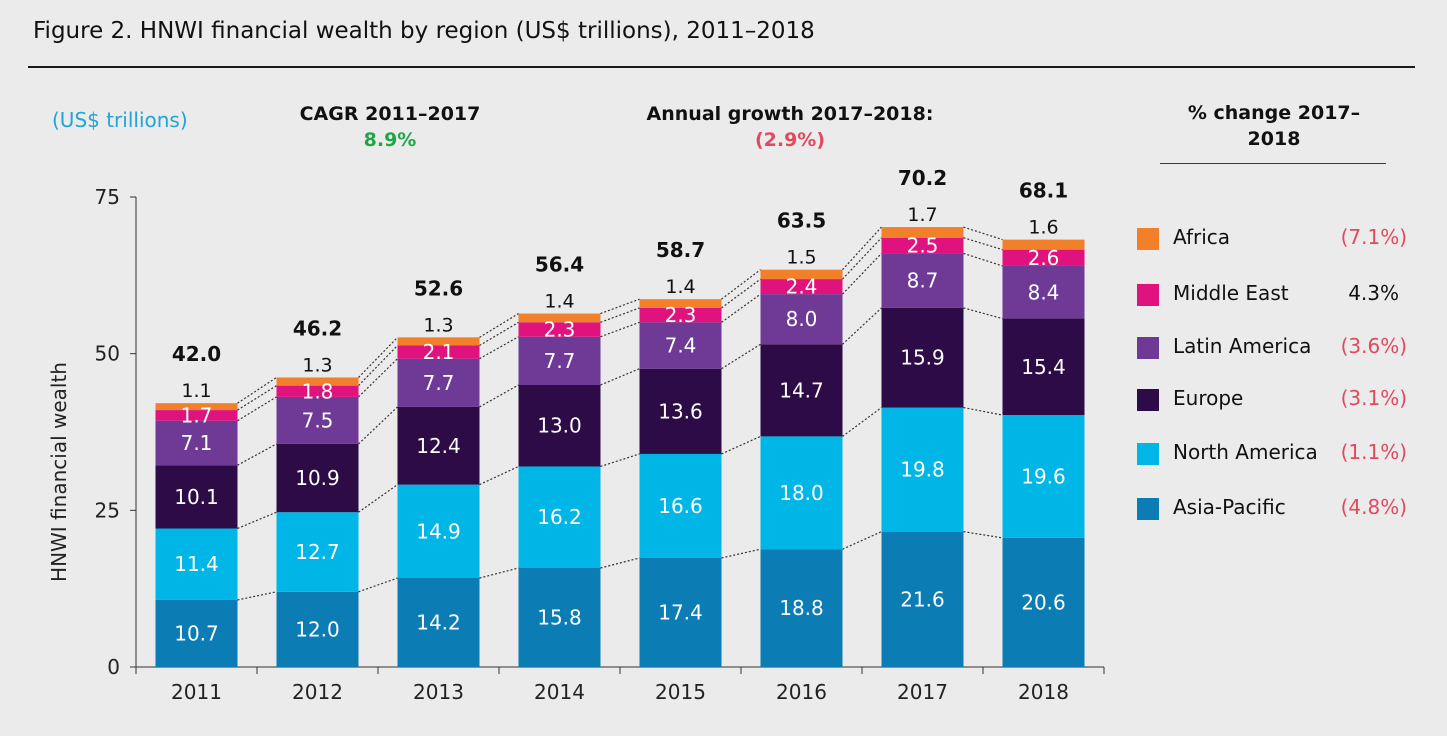 The image size is (1447, 736). Describe the element at coordinates (801, 221) in the screenshot. I see `total-label: 63.5` at that location.